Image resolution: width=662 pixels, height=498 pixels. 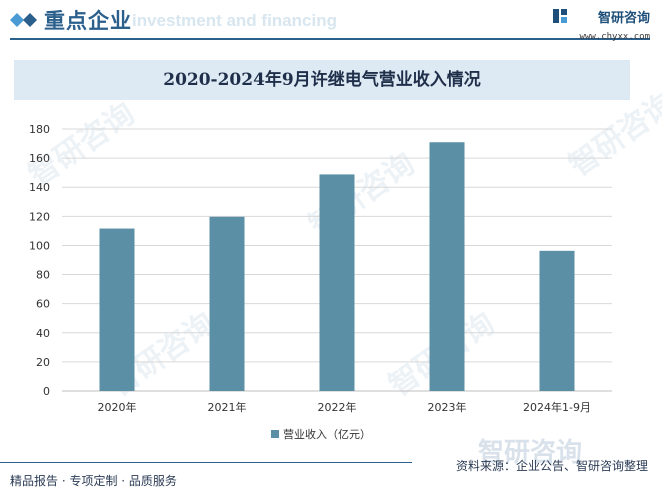 What do you see at coordinates (206, 462) in the screenshot?
I see `footer-divider` at bounding box center [206, 462].